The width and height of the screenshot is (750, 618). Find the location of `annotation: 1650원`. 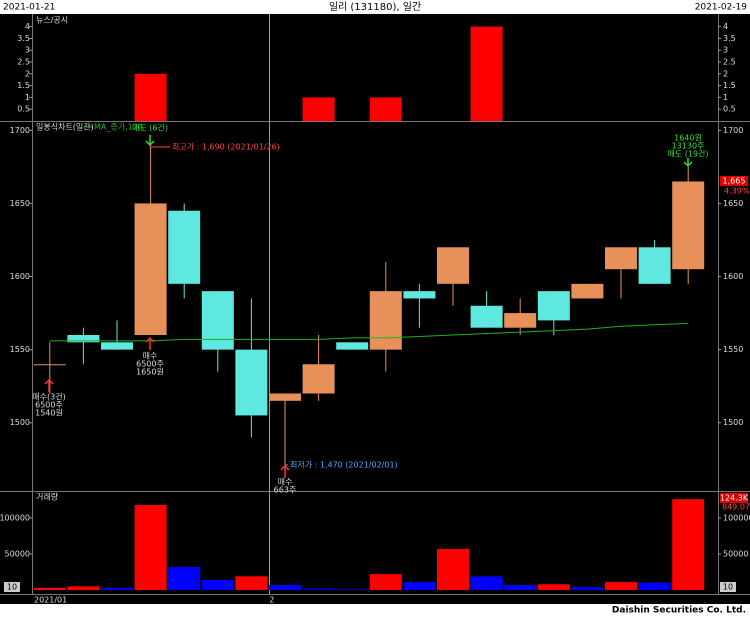

annotation: 1650원 is located at coordinates (150, 372).